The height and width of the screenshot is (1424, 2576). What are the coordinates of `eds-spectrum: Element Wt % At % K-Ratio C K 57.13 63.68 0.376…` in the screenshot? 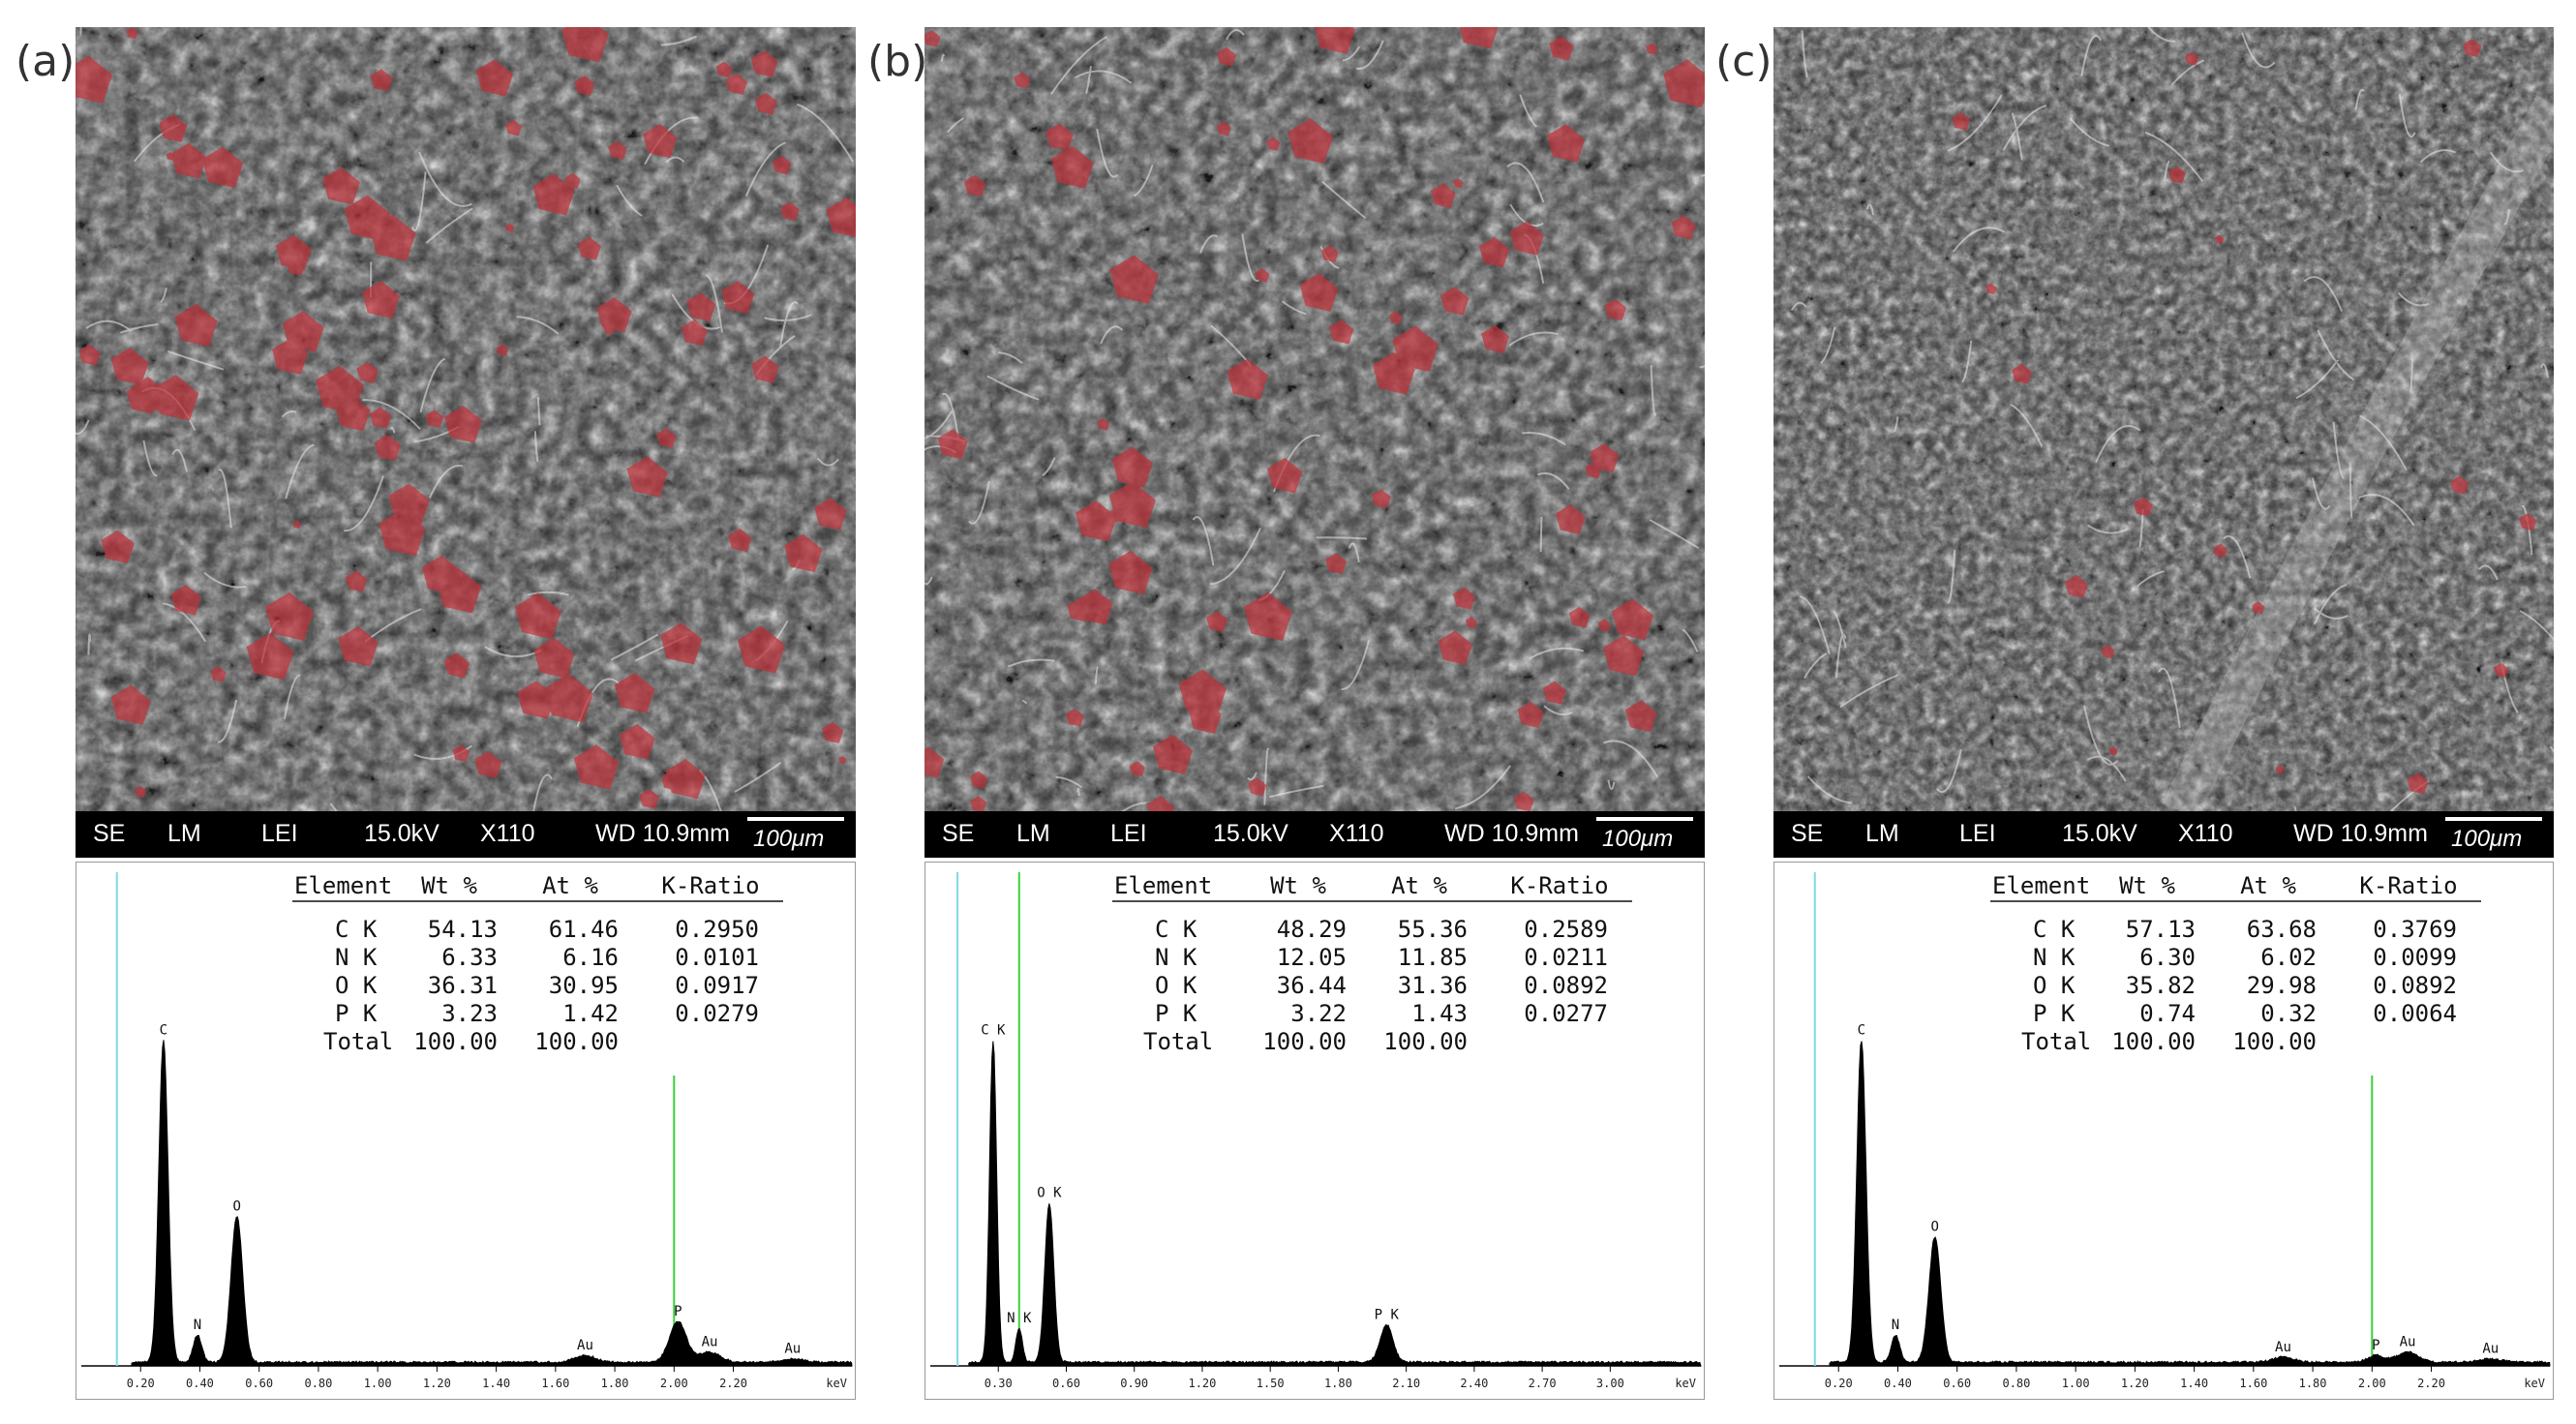 It's located at (2164, 1131).